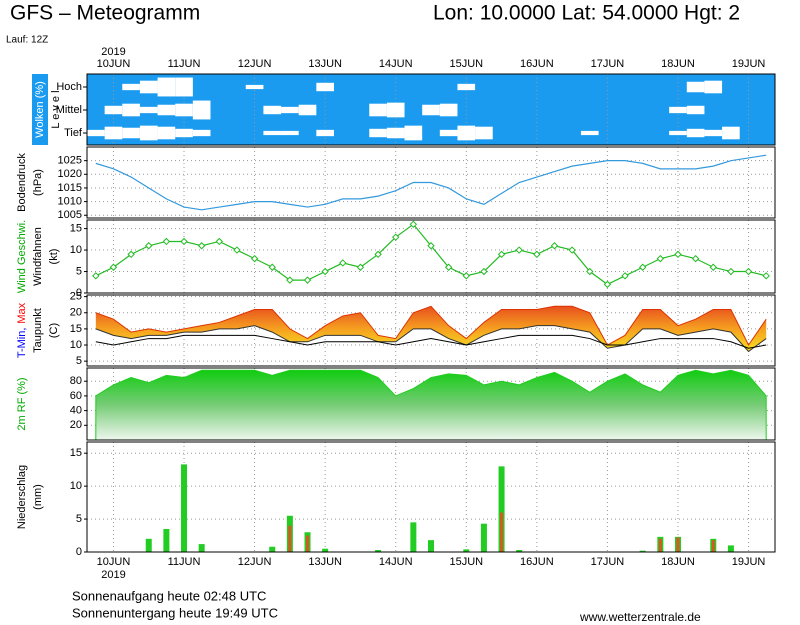 Image resolution: width=800 pixels, height=625 pixels. Describe the element at coordinates (69, 110) in the screenshot. I see `level-label: Mittel` at that location.